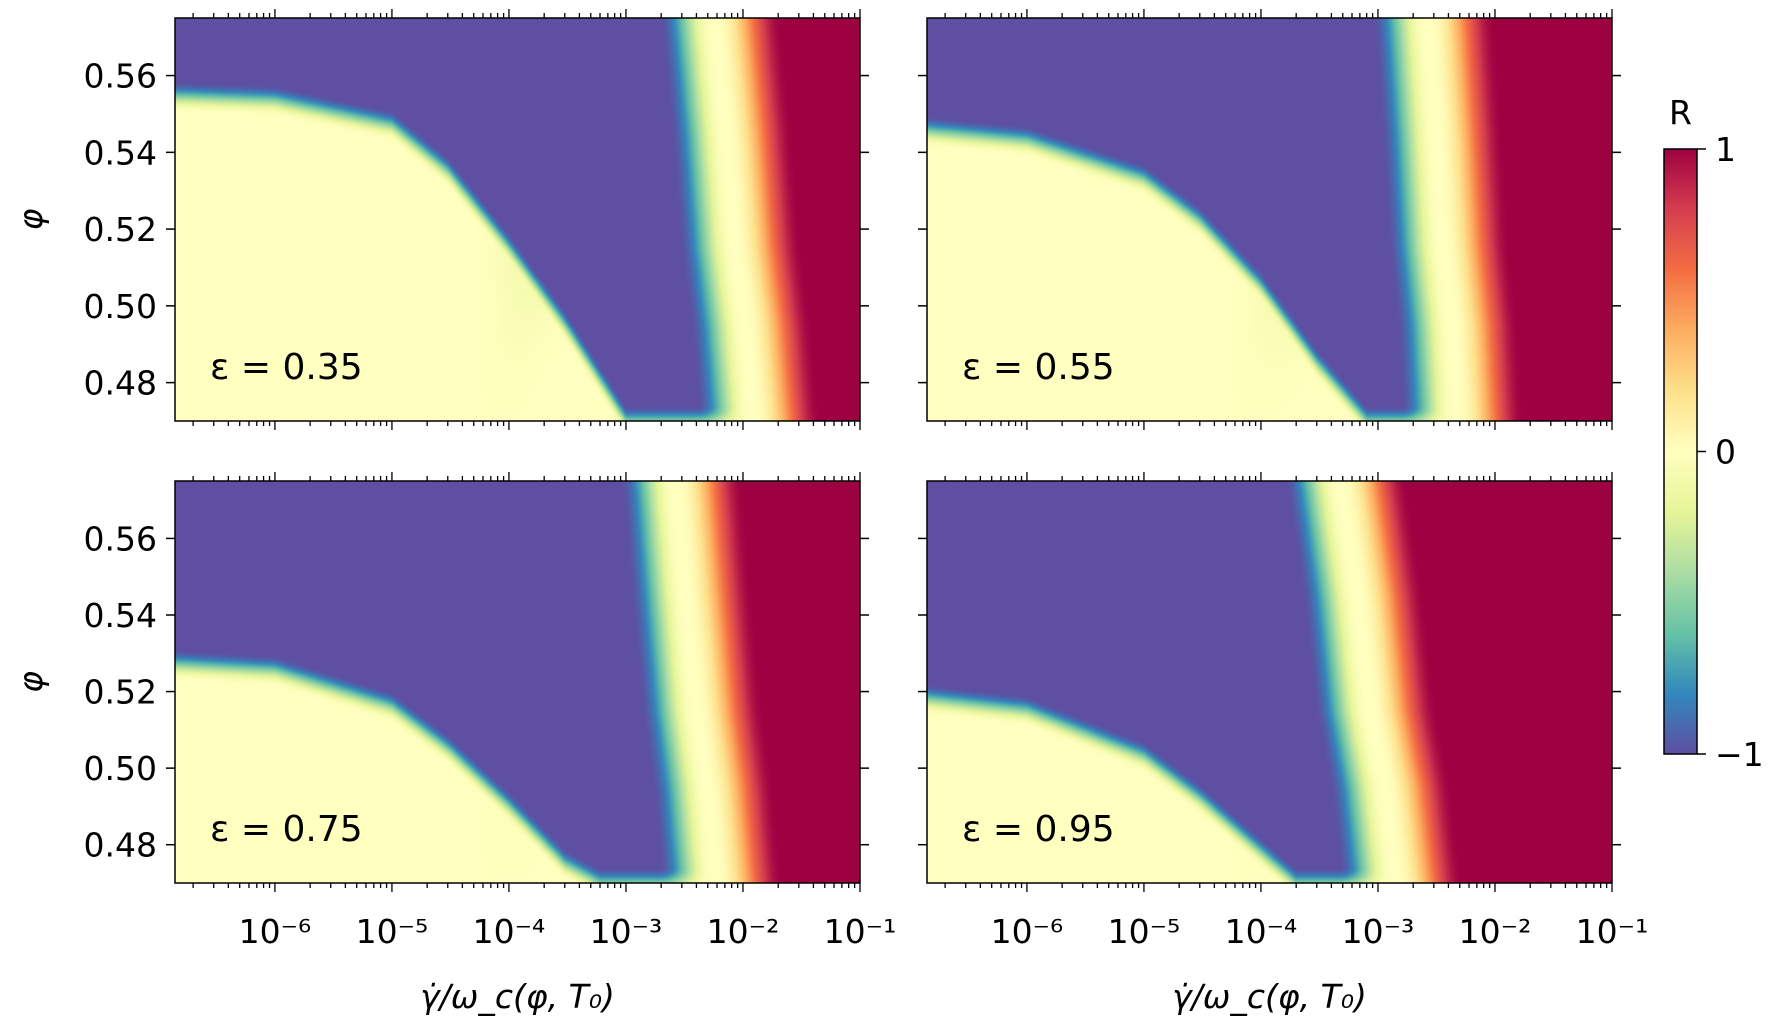  What do you see at coordinates (1680, 112) in the screenshot?
I see `colorbar-label: R` at bounding box center [1680, 112].